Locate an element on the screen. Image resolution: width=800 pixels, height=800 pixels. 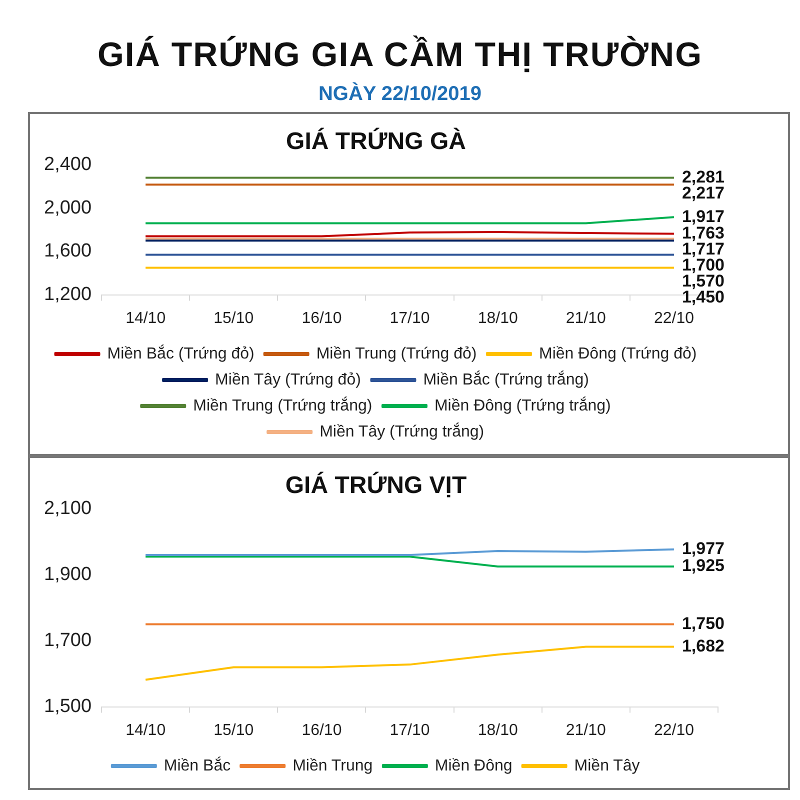
y-tick-label: 2,400 is located at coordinates (68, 165).